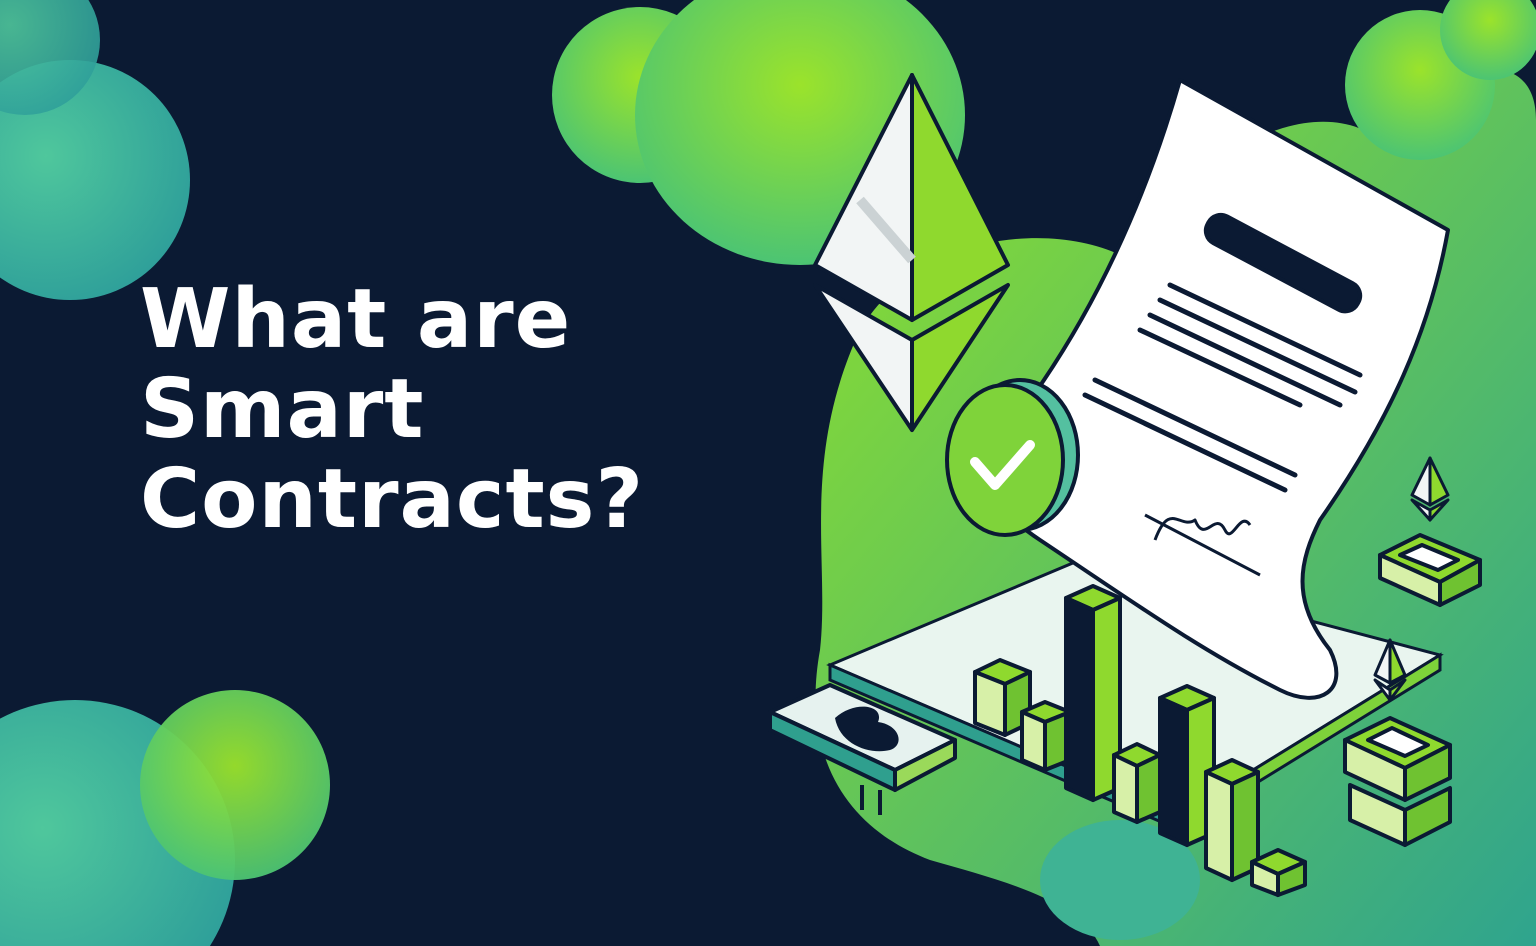 Image resolution: width=1536 pixels, height=946 pixels. I want to click on headline-line-1: What are, so click(356, 319).